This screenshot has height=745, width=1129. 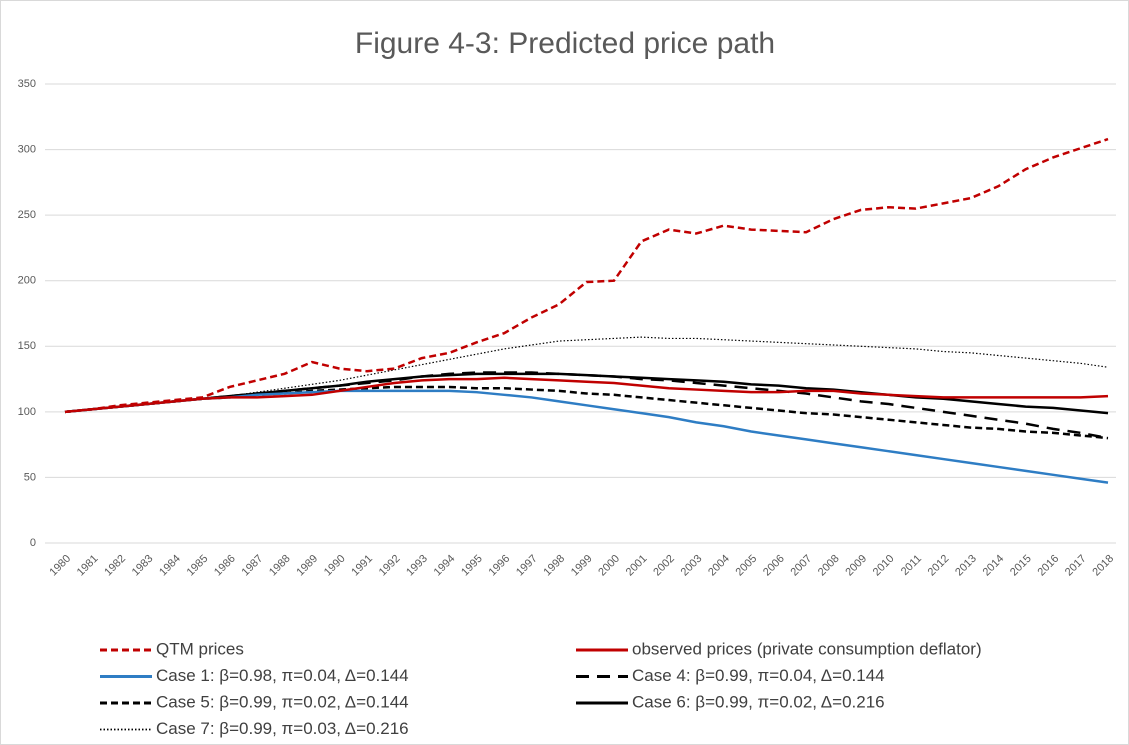 What do you see at coordinates (200, 648) in the screenshot?
I see `legend-label: QTM prices` at bounding box center [200, 648].